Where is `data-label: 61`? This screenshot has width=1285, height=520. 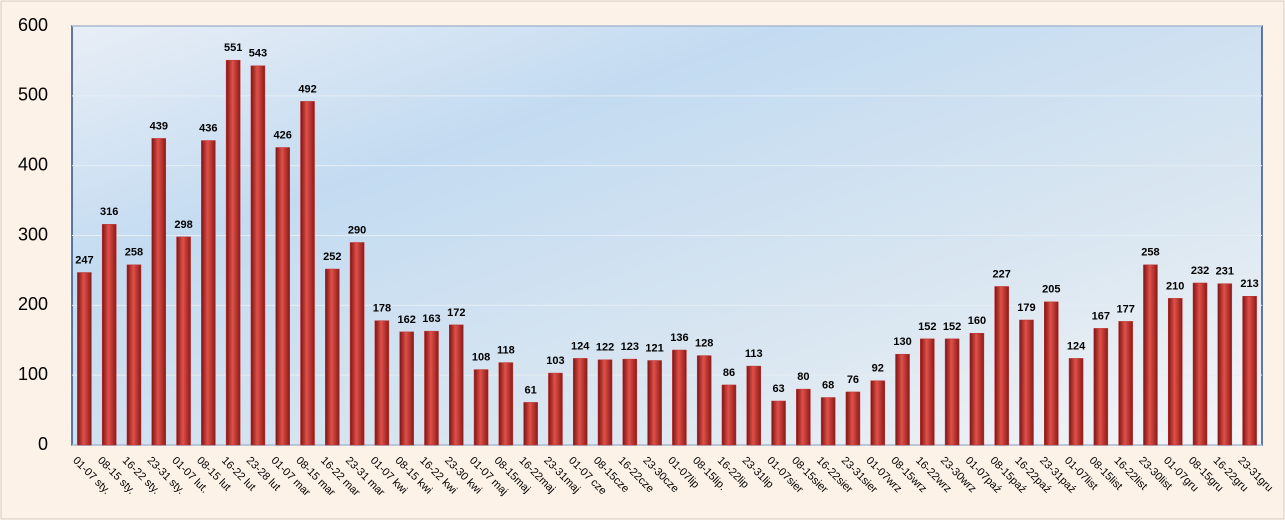
data-label: 61 is located at coordinates (531, 390).